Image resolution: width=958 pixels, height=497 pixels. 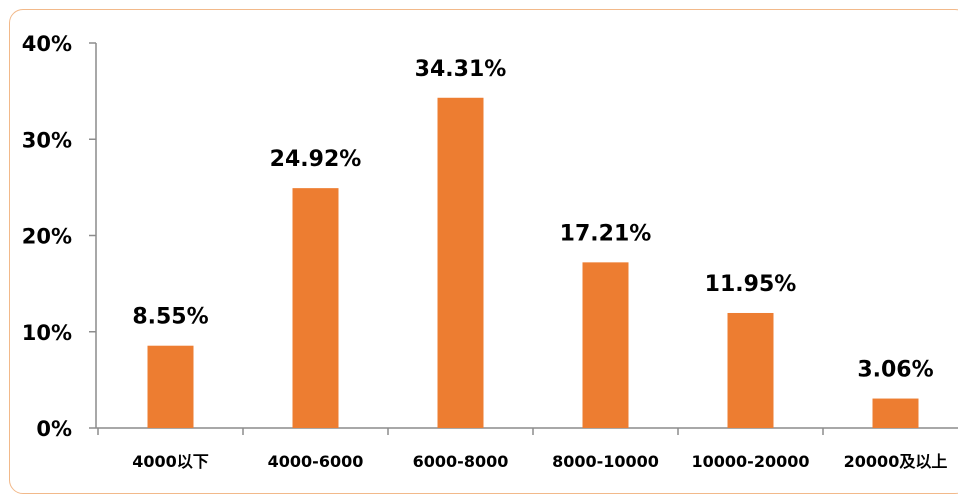 I want to click on y-tick-label: 0%, so click(x=54, y=429).